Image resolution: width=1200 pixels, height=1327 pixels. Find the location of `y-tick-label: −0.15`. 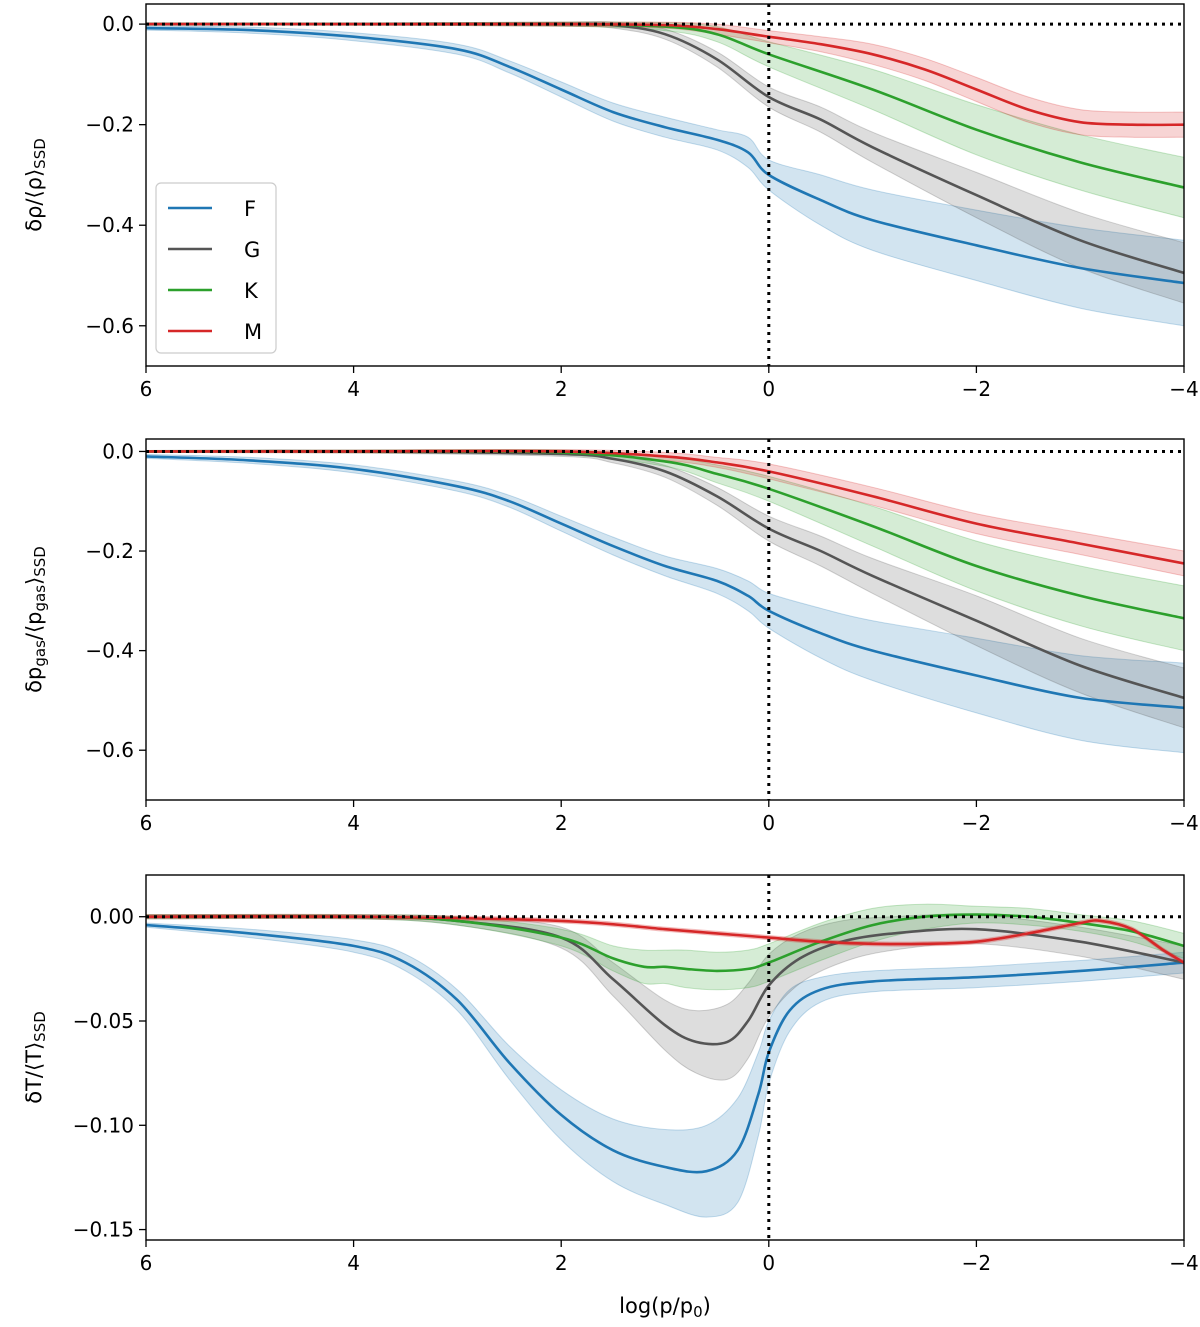

y-tick-label: −0.15 is located at coordinates (103, 1230).